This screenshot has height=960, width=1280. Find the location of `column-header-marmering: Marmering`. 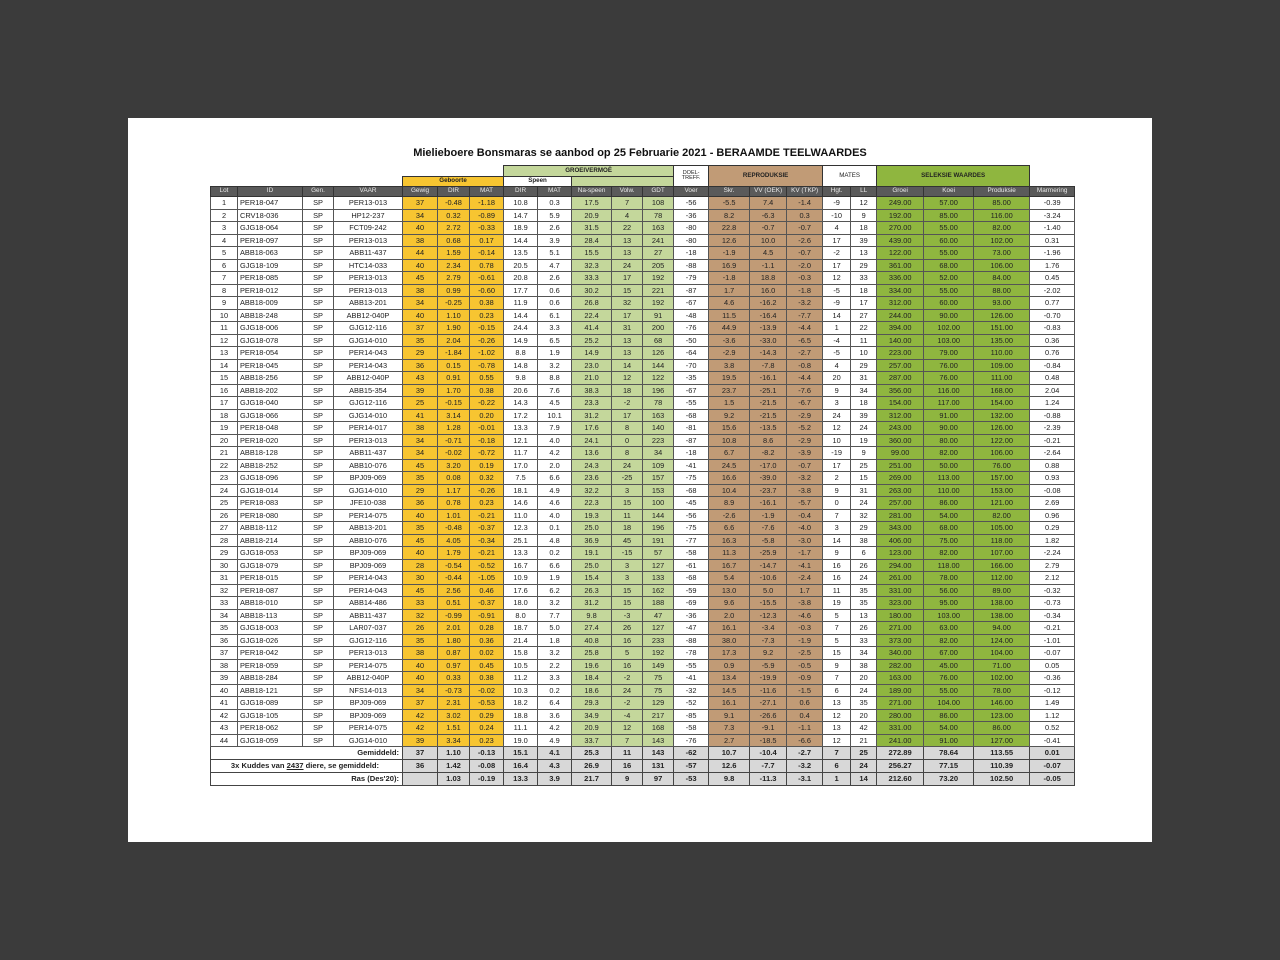

column-header-marmering: Marmering is located at coordinates (1052, 191).